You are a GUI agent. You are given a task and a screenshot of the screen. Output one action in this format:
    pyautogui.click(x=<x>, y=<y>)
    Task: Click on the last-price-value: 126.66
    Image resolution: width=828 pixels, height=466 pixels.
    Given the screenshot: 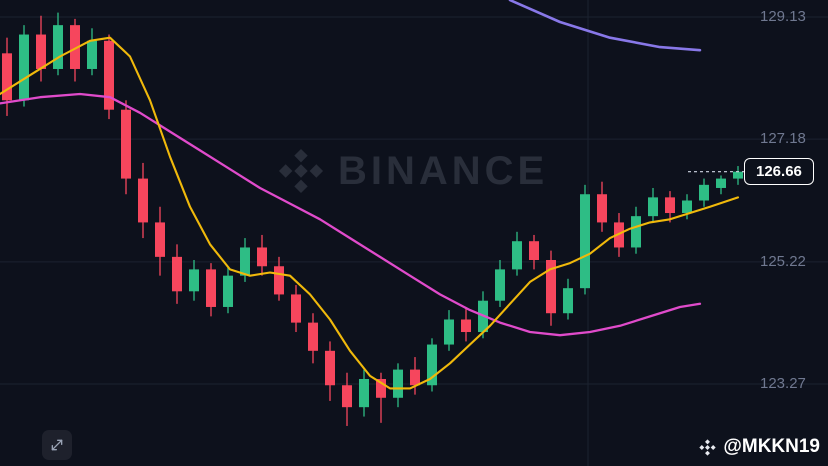 What is the action you would take?
    pyautogui.click(x=779, y=172)
    